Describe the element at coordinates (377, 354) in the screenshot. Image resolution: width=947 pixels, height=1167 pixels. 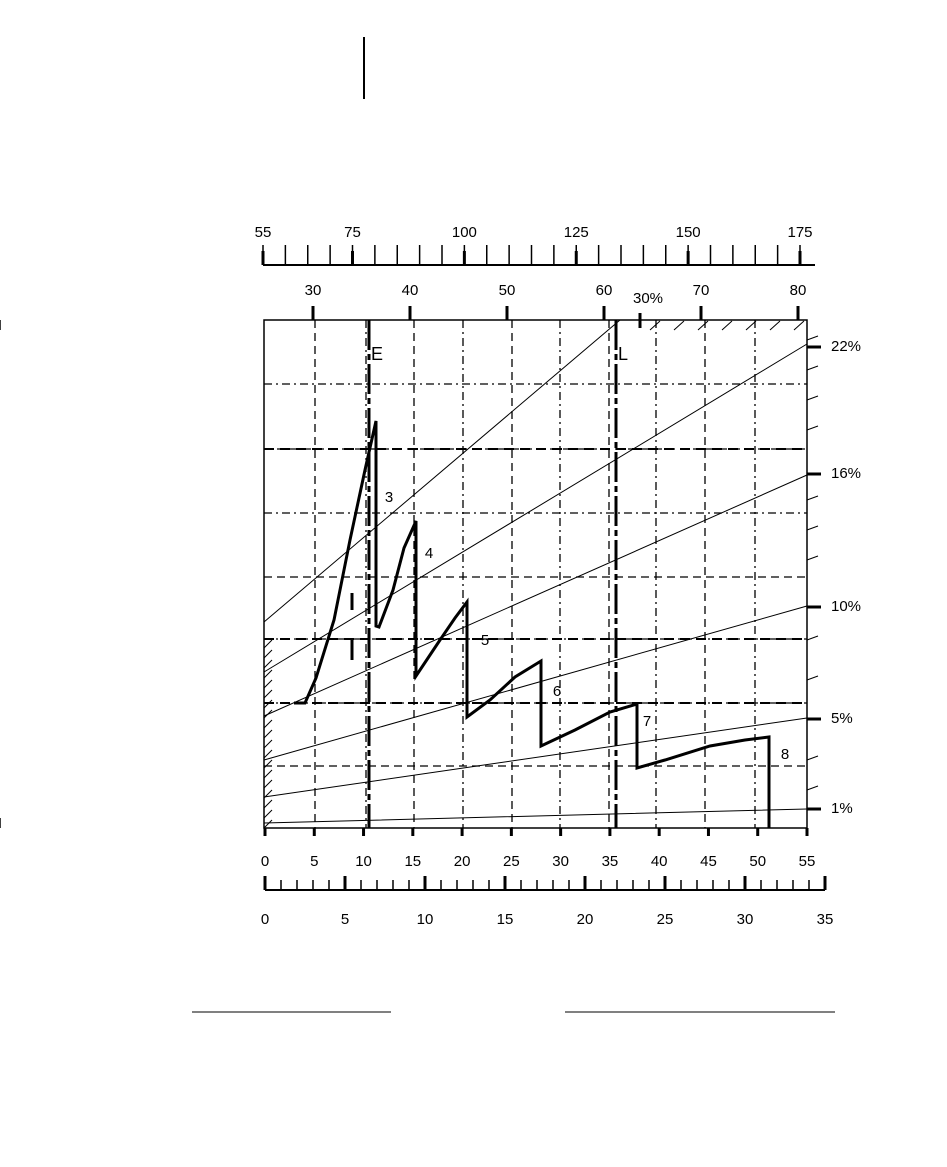
I see `line-label: E` at that location.